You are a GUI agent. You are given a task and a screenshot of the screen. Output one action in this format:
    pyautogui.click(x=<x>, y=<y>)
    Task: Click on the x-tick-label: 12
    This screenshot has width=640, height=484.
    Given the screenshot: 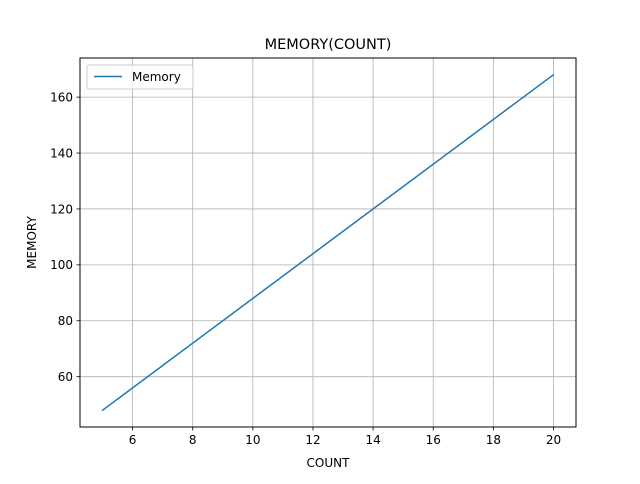 What is the action you would take?
    pyautogui.click(x=312, y=440)
    